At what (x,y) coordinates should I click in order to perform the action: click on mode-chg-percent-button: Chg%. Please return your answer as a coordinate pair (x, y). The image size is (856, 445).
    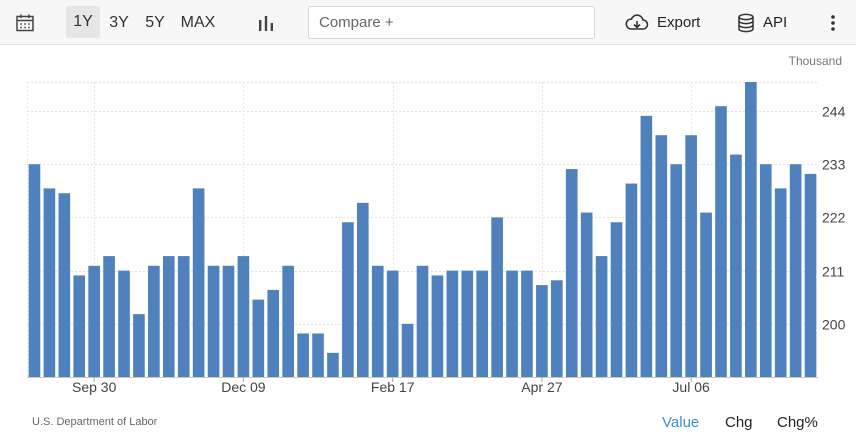
    Looking at the image, I should click on (797, 422).